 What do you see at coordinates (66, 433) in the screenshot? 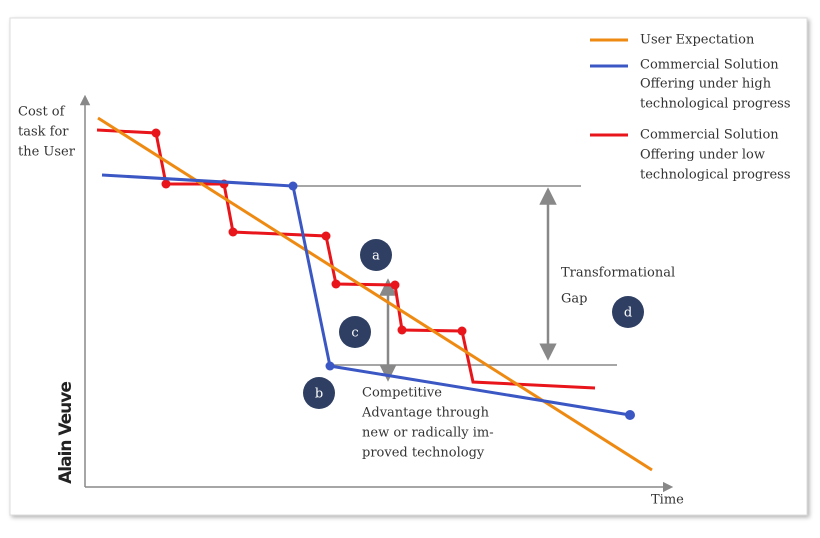
I see `logo: Alain Veuve` at bounding box center [66, 433].